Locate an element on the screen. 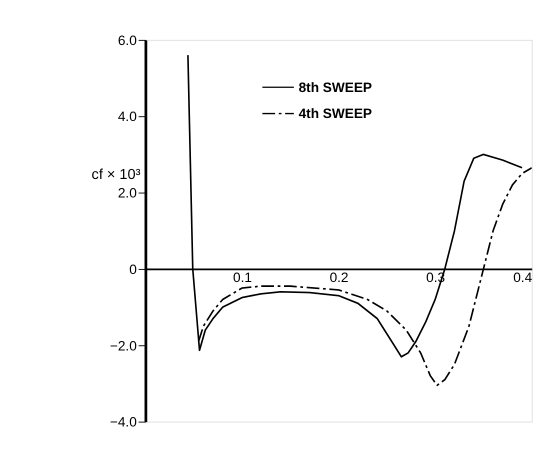 This screenshot has width=549, height=455. legend-label: 4th SWEEP is located at coordinates (335, 114).